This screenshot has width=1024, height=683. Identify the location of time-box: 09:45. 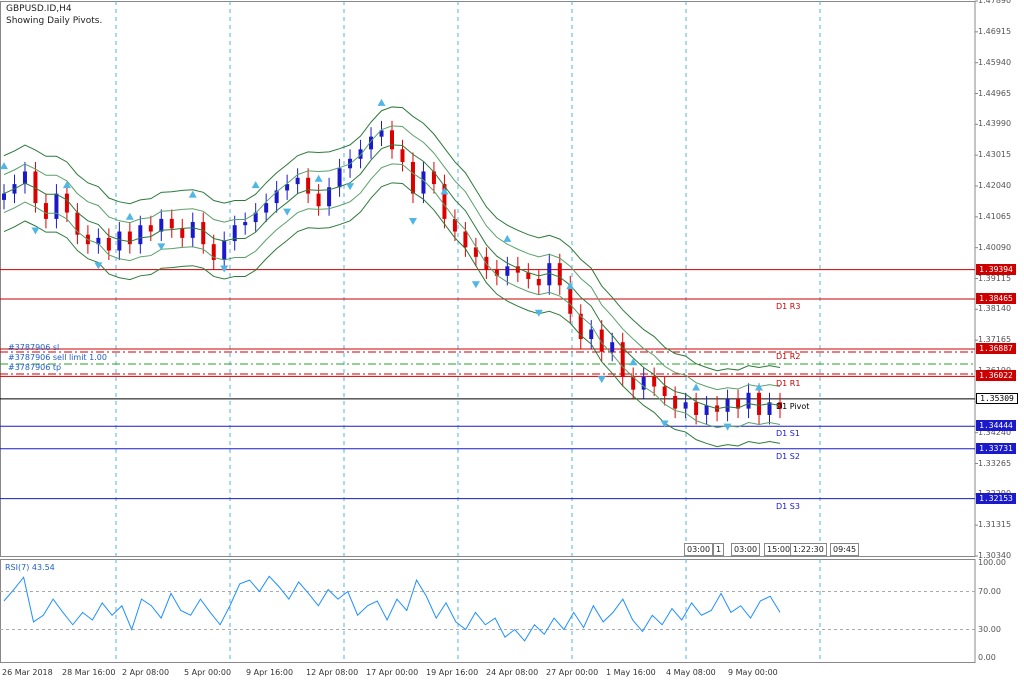
(845, 549).